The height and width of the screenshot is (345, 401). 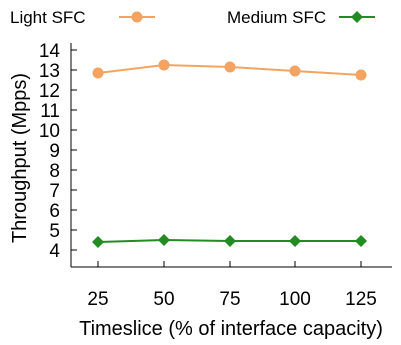 I want to click on y-tick-label: 12, so click(x=49, y=91).